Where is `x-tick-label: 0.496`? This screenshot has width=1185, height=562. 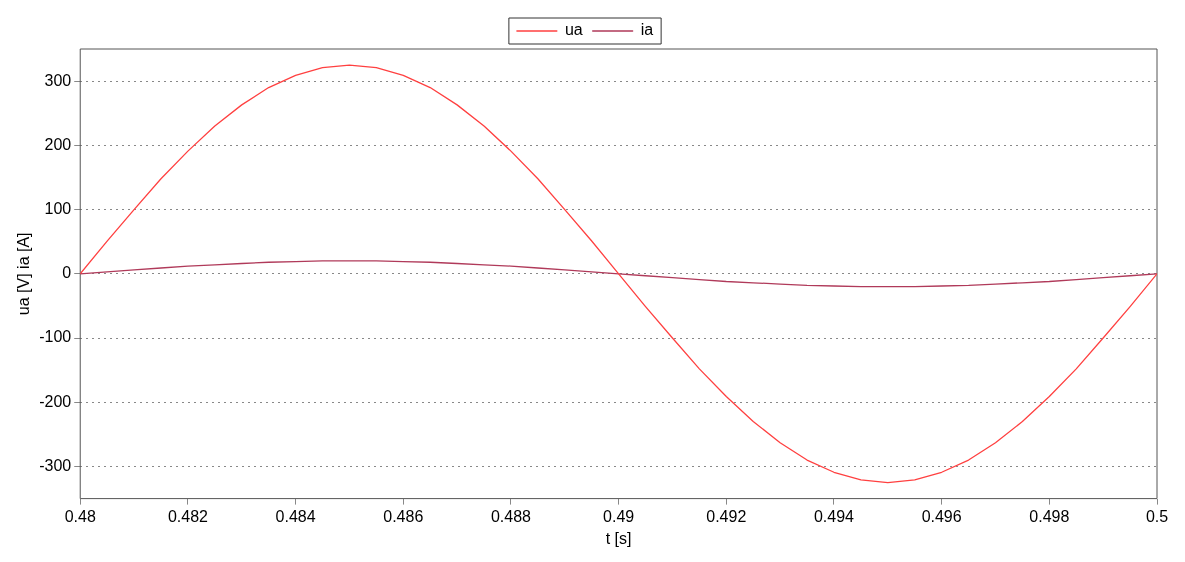 x-tick-label: 0.496 is located at coordinates (941, 516).